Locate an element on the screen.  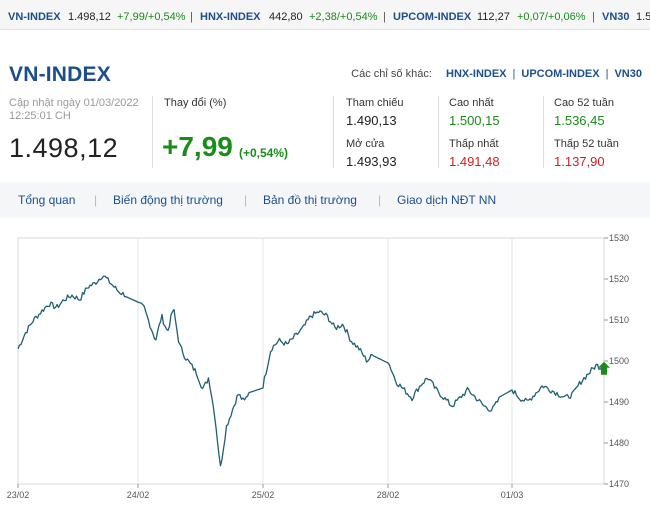
x-axis: 23/02 24/02 25/02 28/02 01/03 is located at coordinates (265, 492).